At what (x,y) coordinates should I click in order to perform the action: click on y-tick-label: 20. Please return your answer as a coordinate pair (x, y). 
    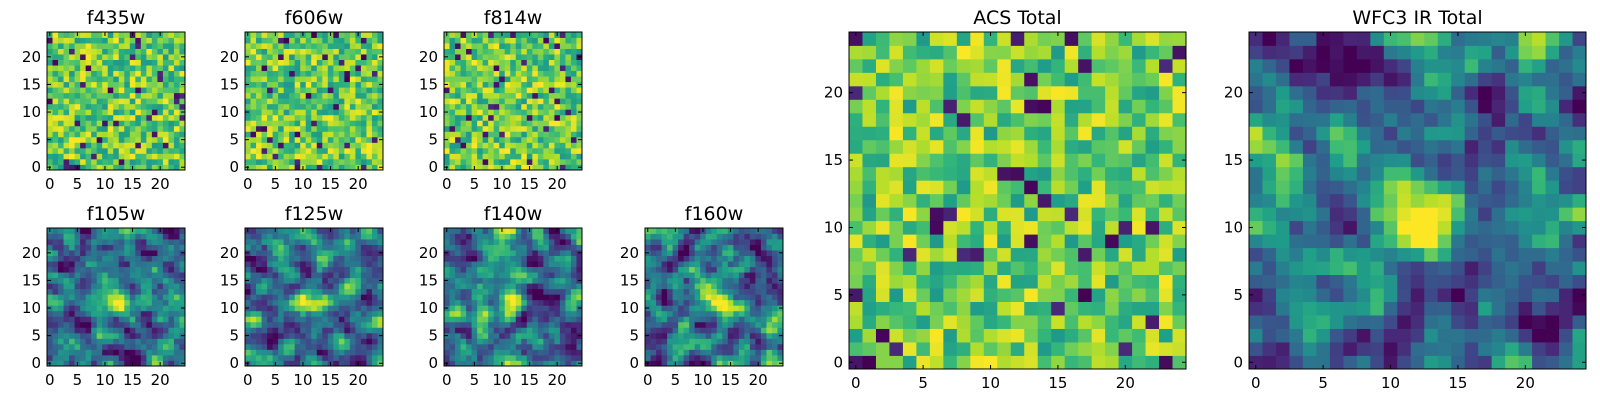
    Looking at the image, I should click on (229, 57).